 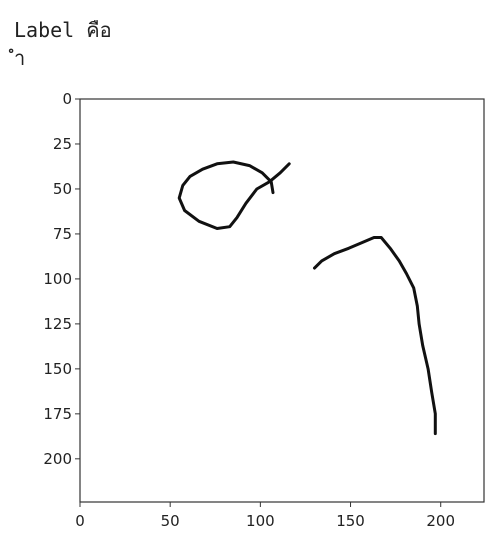 What do you see at coordinates (62, 234) in the screenshot?
I see `y-tick-label: 75` at bounding box center [62, 234].